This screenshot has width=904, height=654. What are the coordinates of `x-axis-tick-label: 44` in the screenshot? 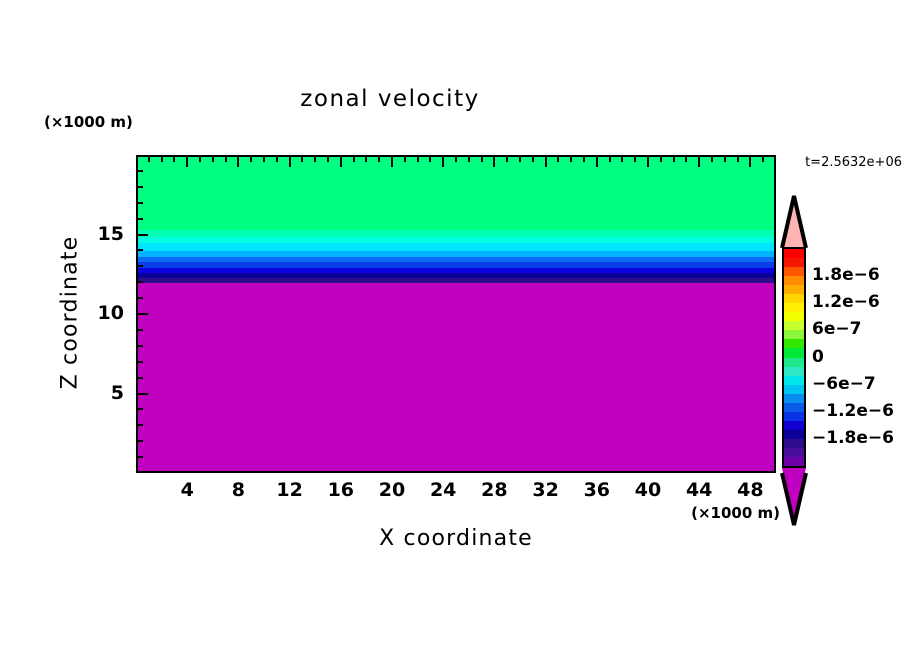 It's located at (699, 490).